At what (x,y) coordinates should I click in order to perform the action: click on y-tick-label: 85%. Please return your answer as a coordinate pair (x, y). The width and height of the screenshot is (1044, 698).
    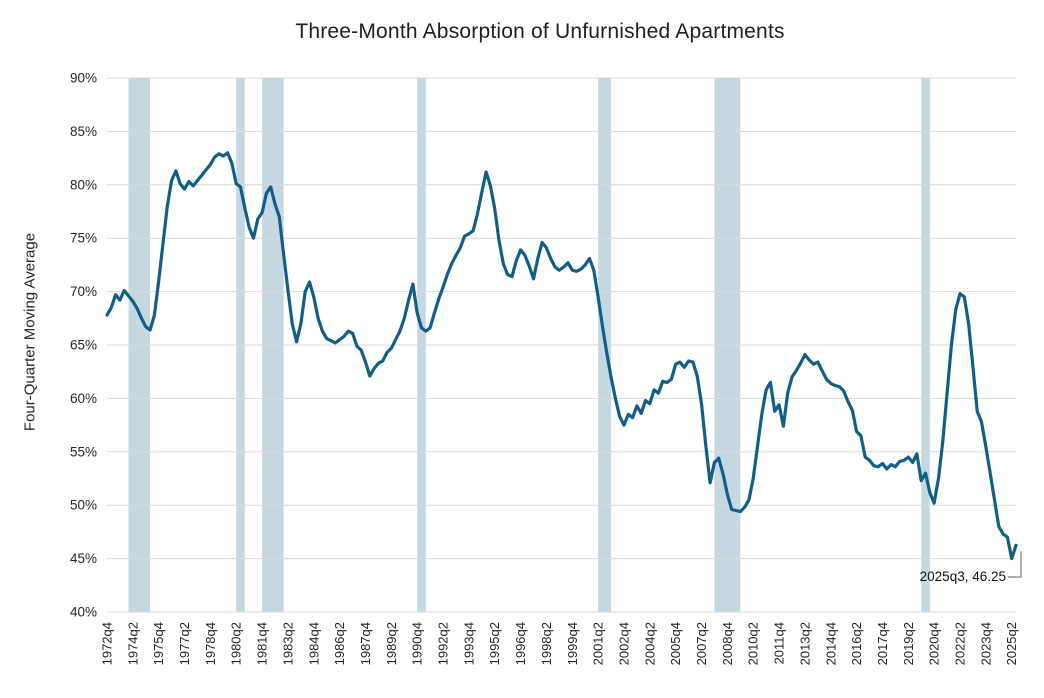
    Looking at the image, I should click on (83, 131).